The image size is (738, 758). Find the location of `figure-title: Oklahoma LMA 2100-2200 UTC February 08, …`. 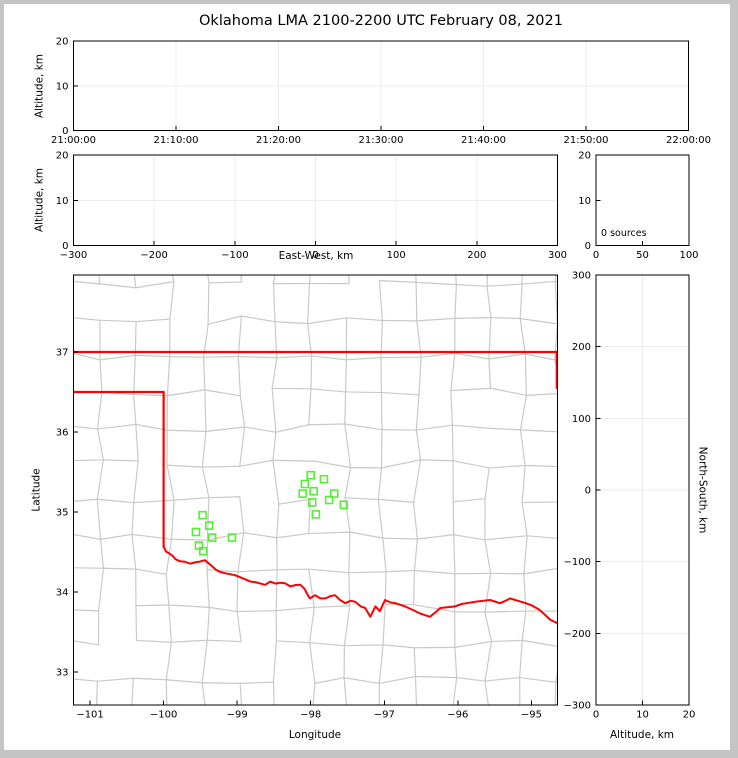

figure-title: Oklahoma LMA 2100-2200 UTC February 08, … is located at coordinates (381, 21).